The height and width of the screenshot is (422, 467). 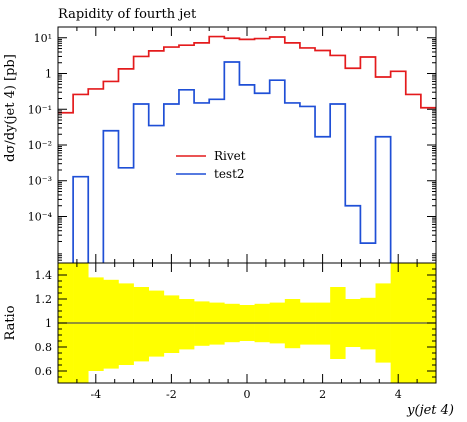 I want to click on ratio-y-tick-label: 1.4, so click(x=44, y=275).